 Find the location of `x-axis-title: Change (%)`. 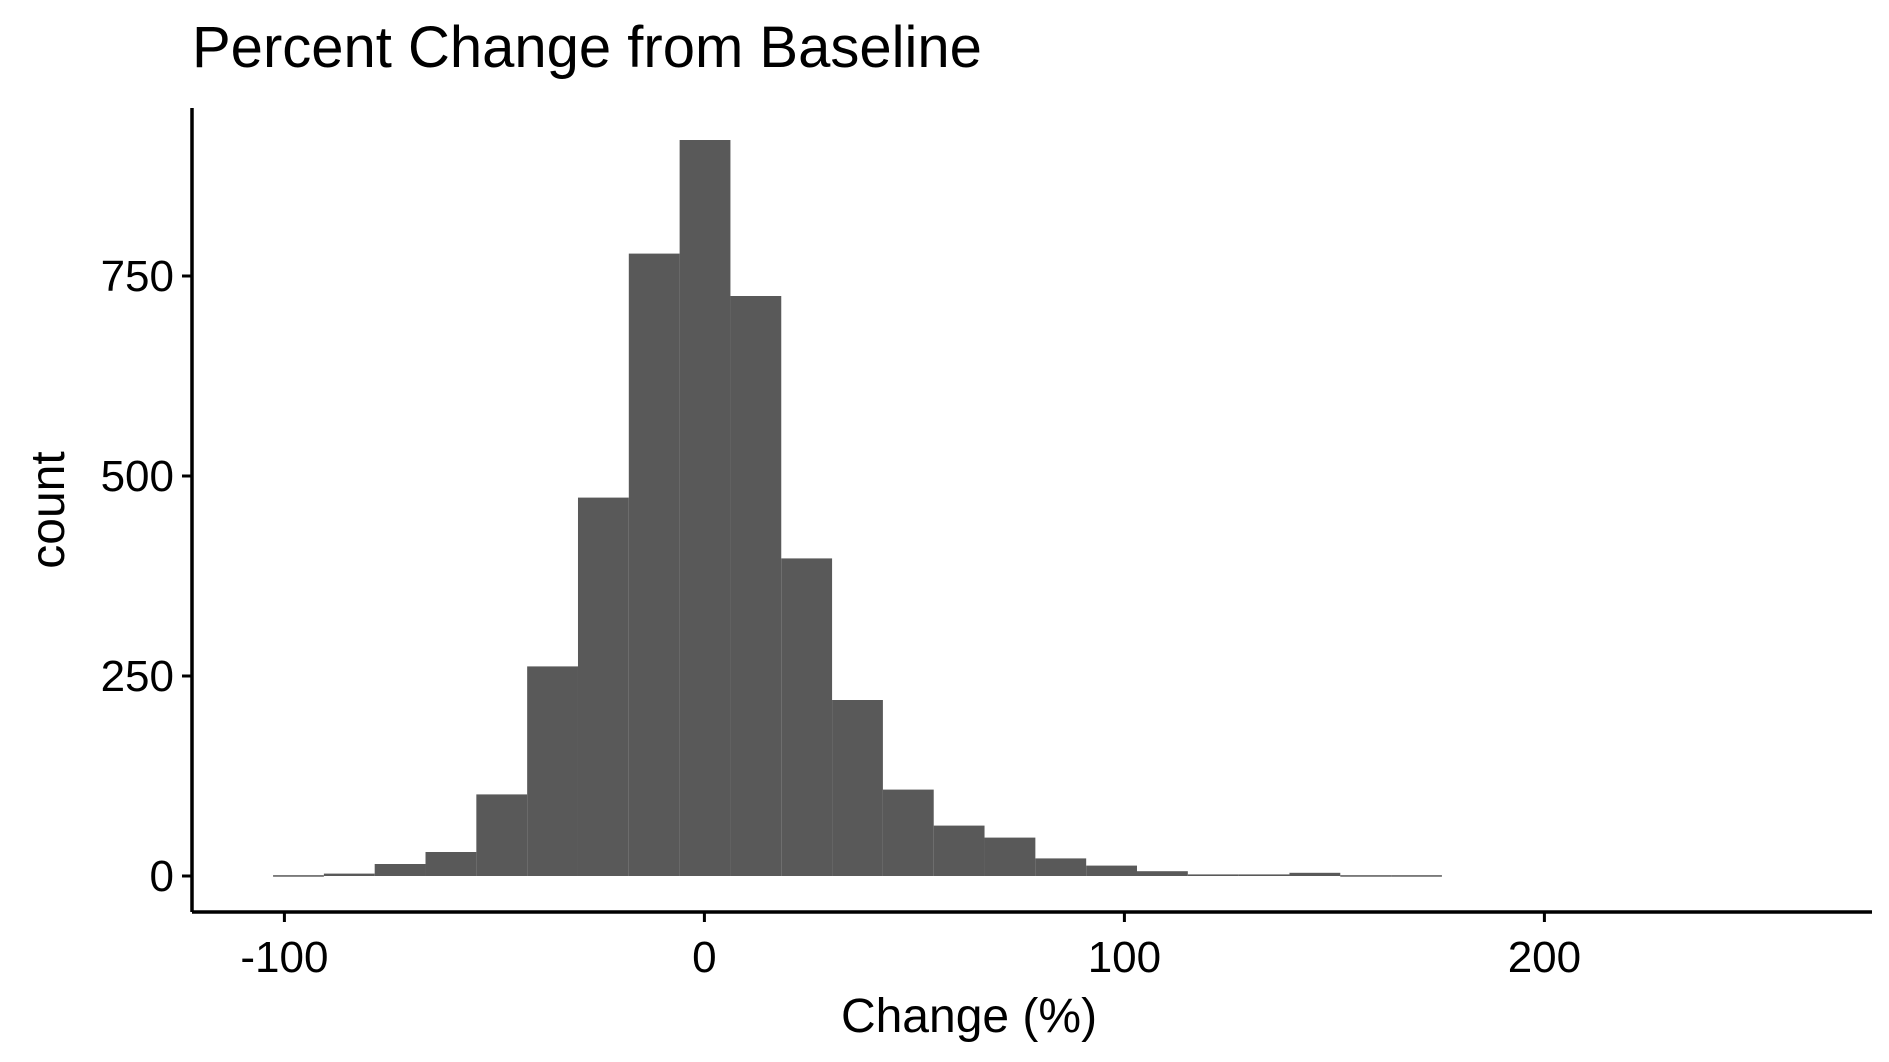

x-axis-title: Change (%) is located at coordinates (969, 1016).